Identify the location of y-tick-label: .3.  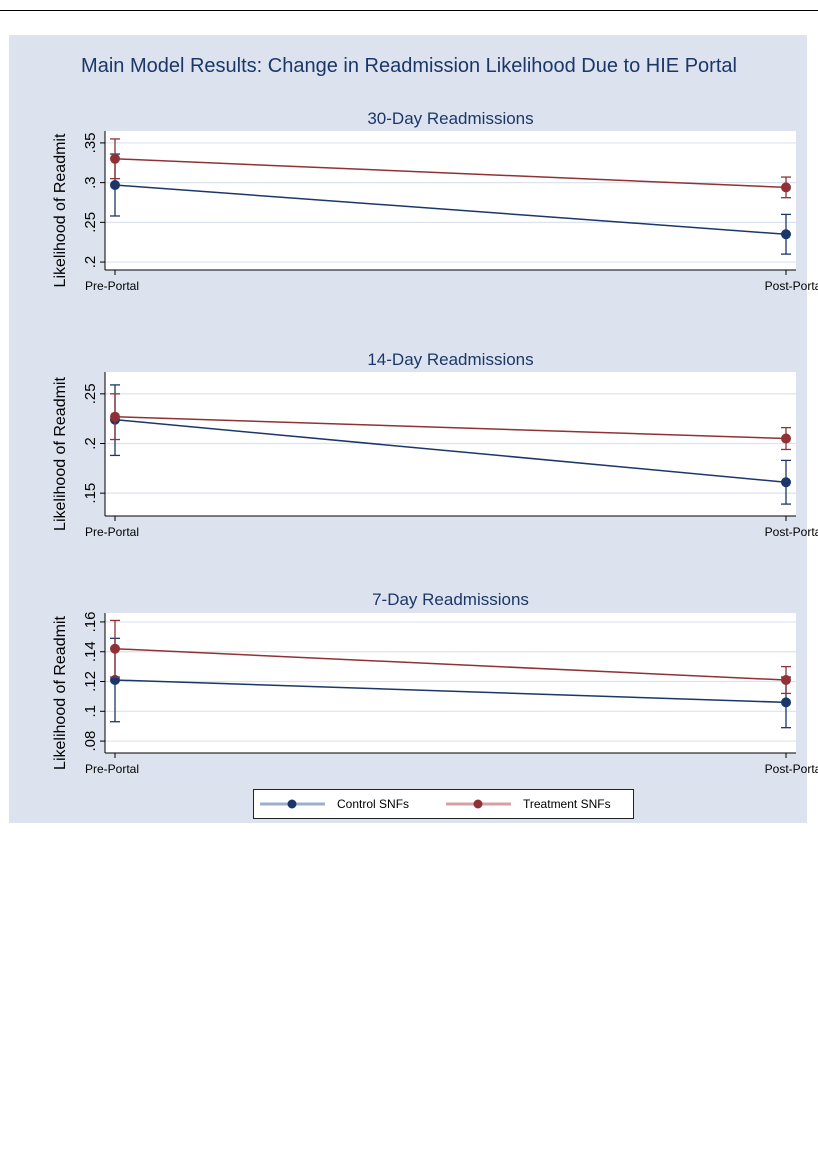
(90, 182).